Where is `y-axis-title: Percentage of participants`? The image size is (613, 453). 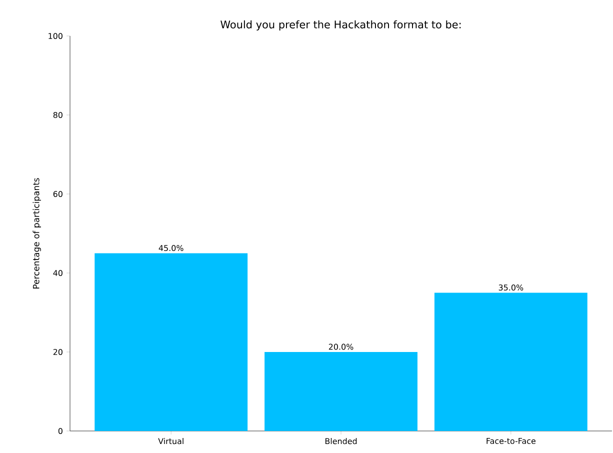
y-axis-title: Percentage of participants is located at coordinates (36, 233).